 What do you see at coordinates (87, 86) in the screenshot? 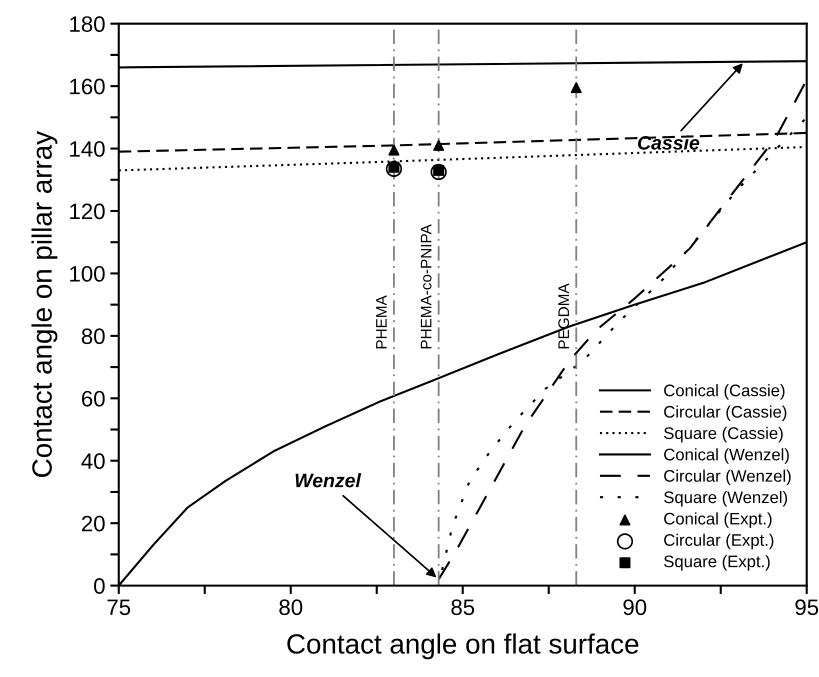
I see `y-tick-label: 160` at bounding box center [87, 86].